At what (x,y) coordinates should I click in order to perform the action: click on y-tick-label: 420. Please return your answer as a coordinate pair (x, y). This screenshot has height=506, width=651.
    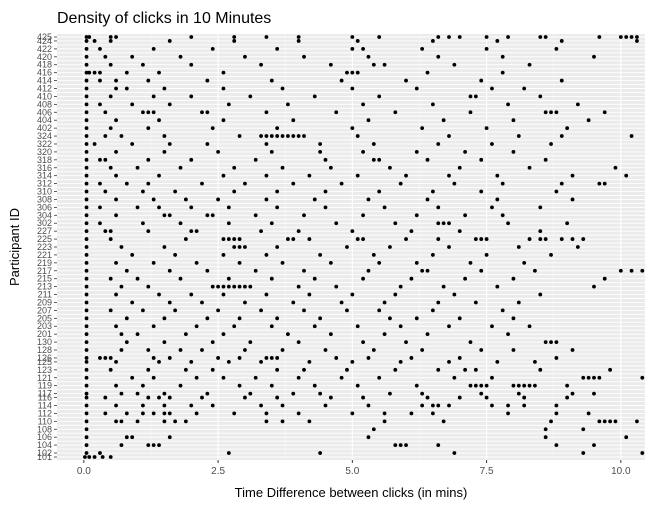
    Looking at the image, I should click on (44, 57).